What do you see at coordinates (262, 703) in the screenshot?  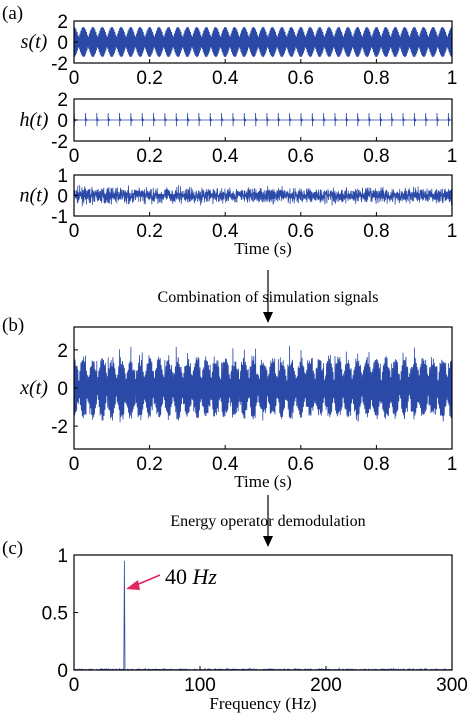 I see `x-axis-label: Frequency (Hz)` at bounding box center [262, 703].